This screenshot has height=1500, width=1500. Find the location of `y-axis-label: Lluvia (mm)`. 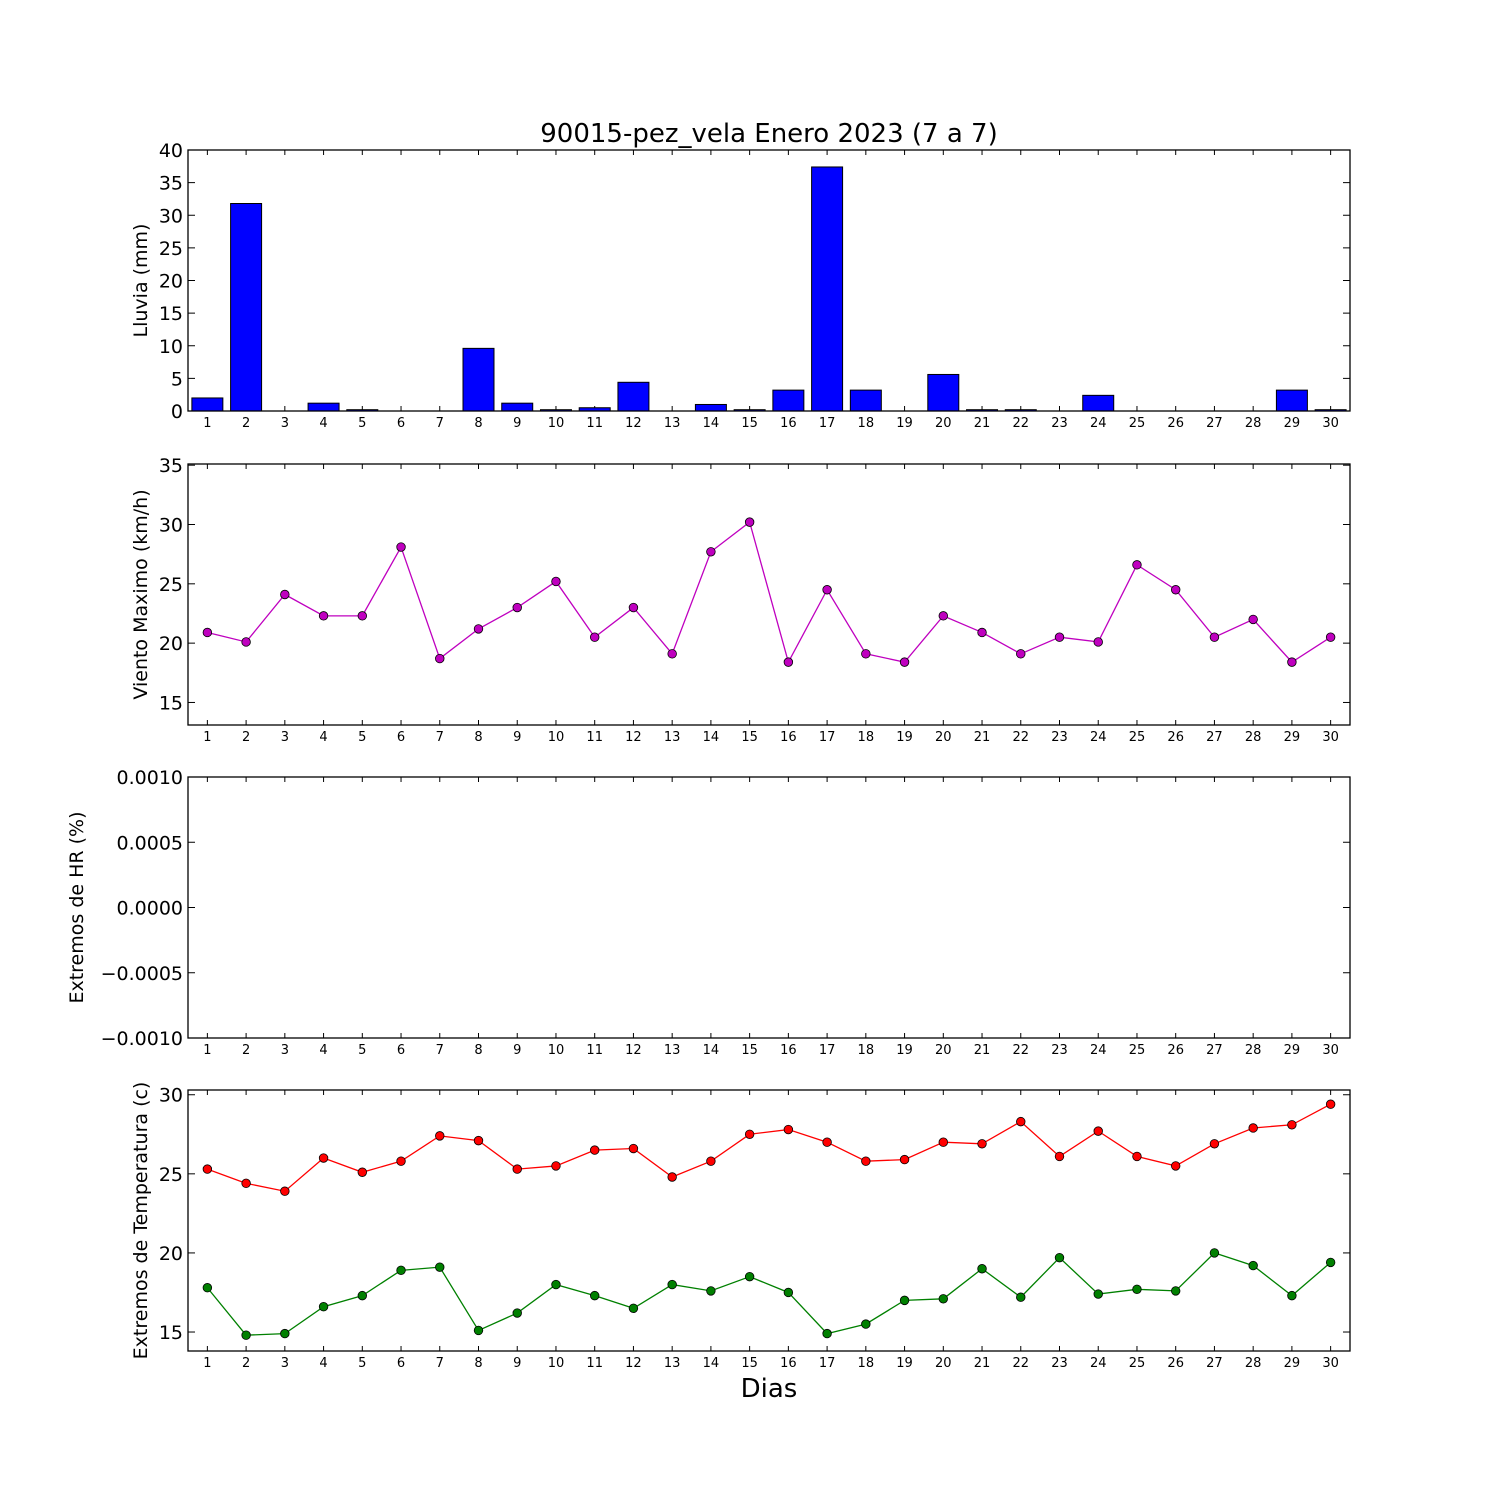

y-axis-label: Lluvia (mm) is located at coordinates (141, 281).